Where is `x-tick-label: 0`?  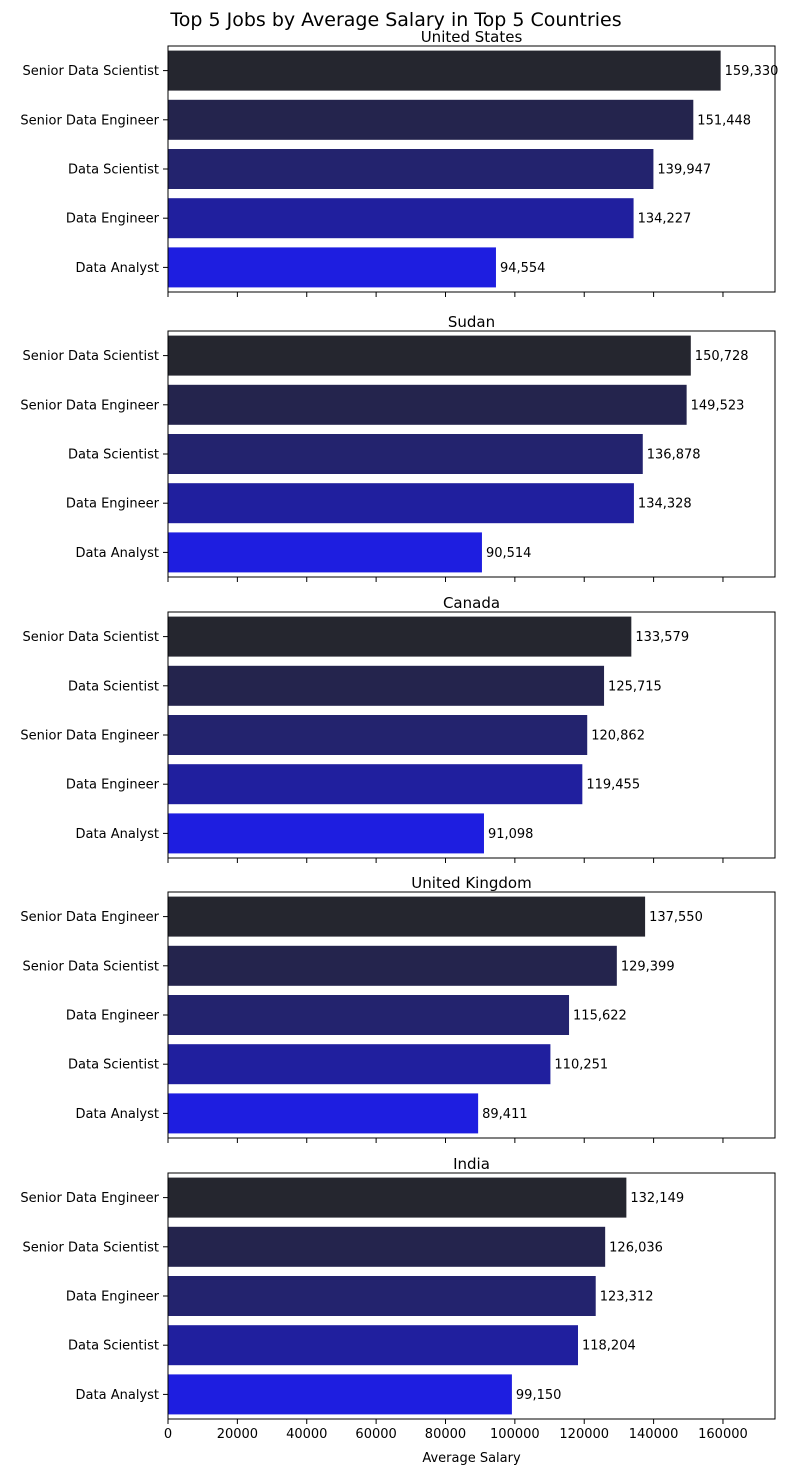
x-tick-label: 0 is located at coordinates (168, 1434).